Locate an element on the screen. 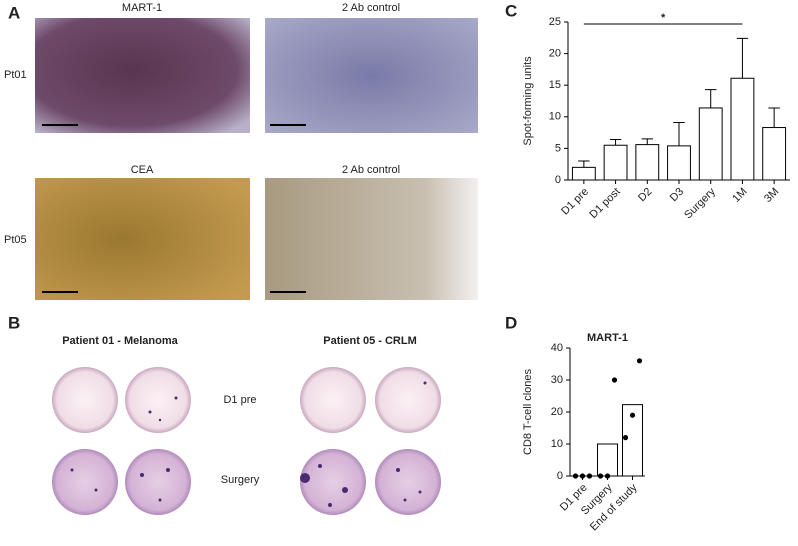 The image size is (798, 546). group-label: Patient 05 - CRLM is located at coordinates (370, 341).